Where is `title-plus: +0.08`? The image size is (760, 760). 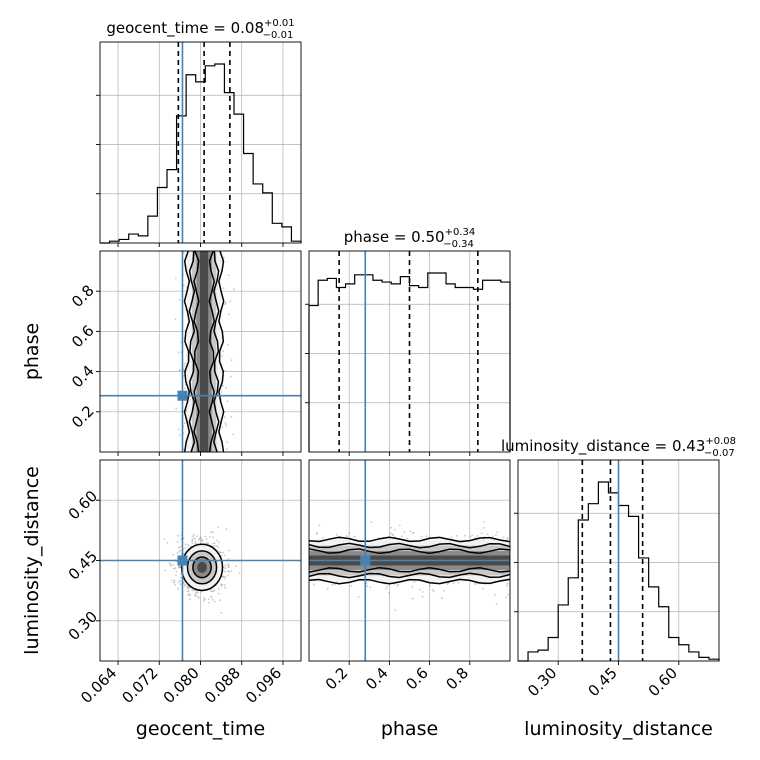
title-plus: +0.08 is located at coordinates (720, 441).